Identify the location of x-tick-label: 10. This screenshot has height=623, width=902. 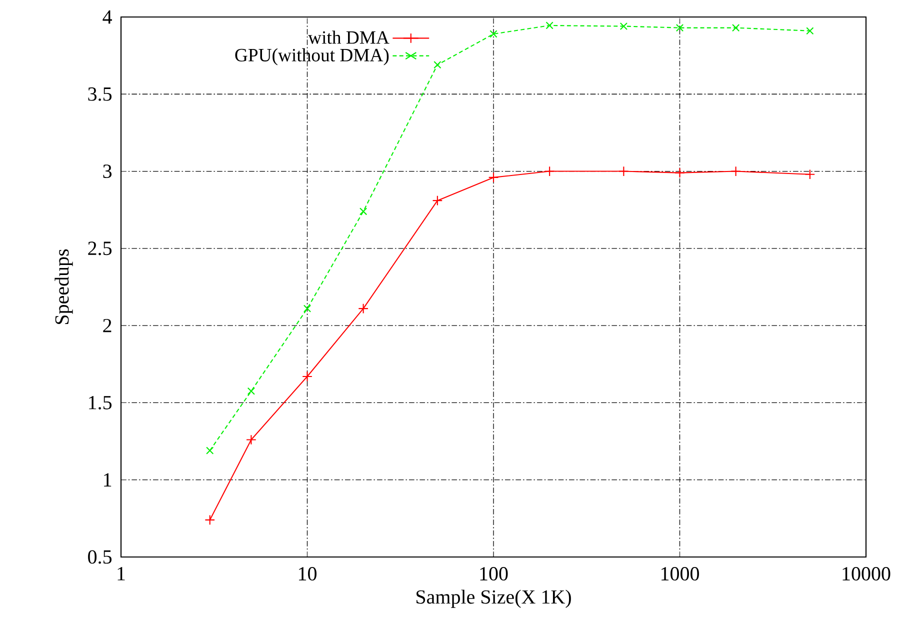
(307, 574).